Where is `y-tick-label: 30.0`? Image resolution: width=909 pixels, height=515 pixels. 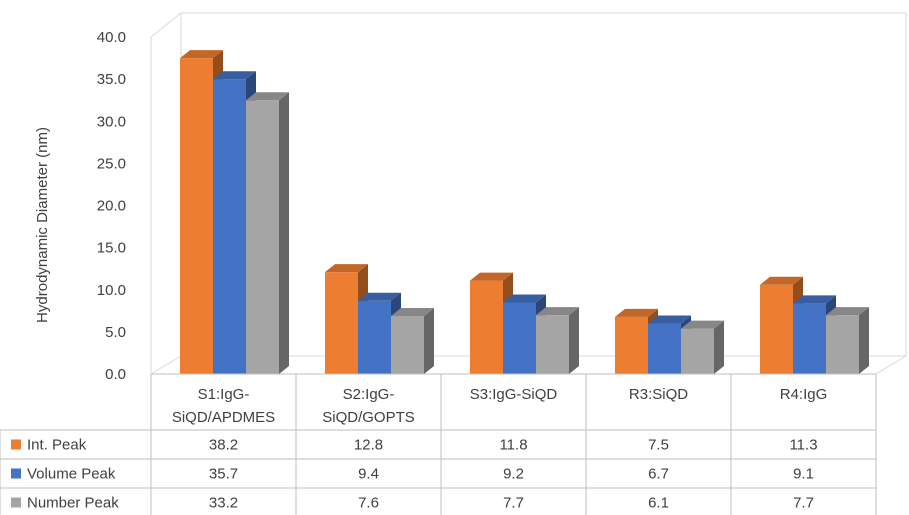
y-tick-label: 30.0 is located at coordinates (111, 121).